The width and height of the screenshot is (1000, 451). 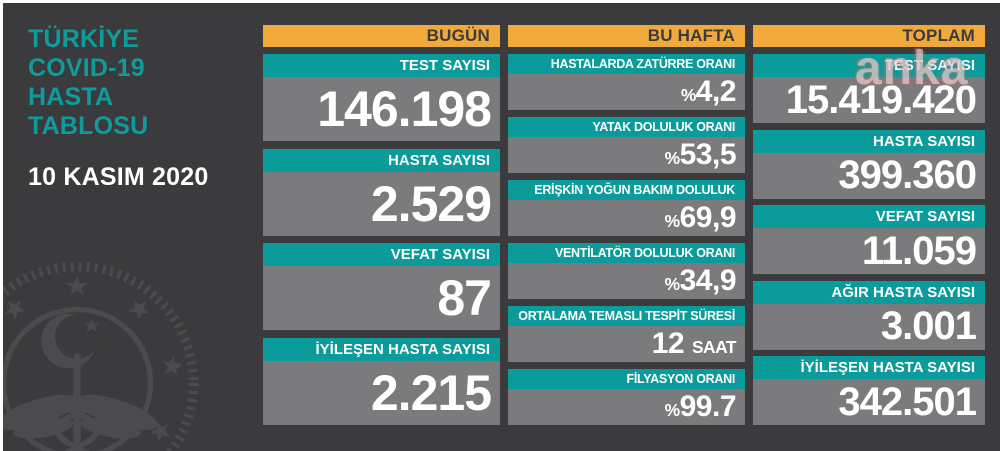 What do you see at coordinates (86, 68) in the screenshot?
I see `page-title-line: COVID-19` at bounding box center [86, 68].